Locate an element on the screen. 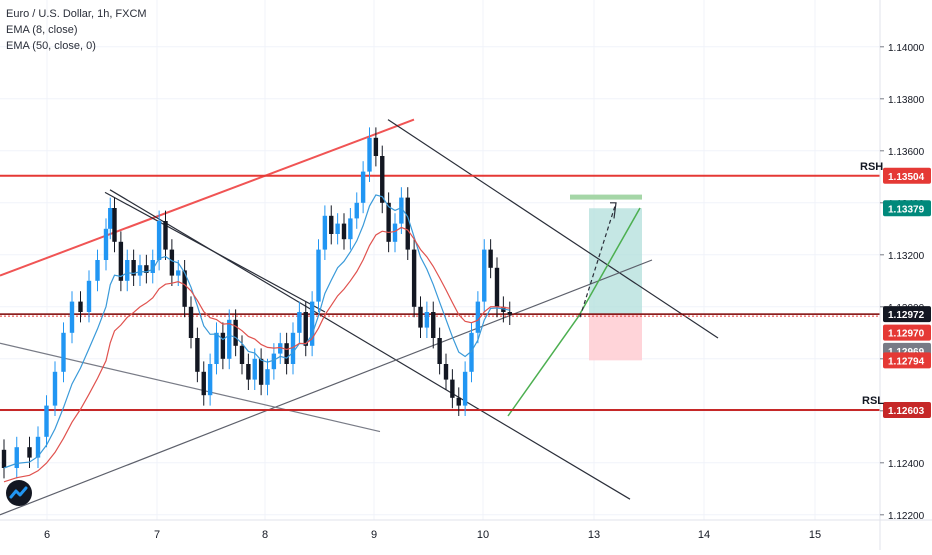  y-tick-label-7: 1.13600 is located at coordinates (906, 152).